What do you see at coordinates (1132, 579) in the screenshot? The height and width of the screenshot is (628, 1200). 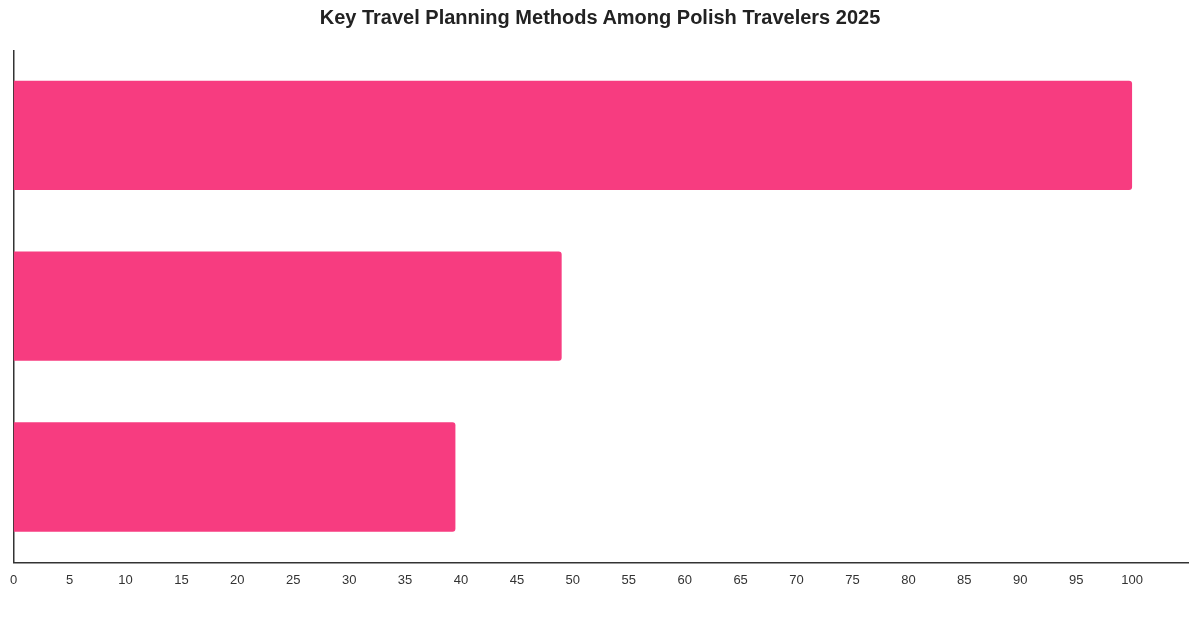 I see `x-tick-label: 100` at bounding box center [1132, 579].